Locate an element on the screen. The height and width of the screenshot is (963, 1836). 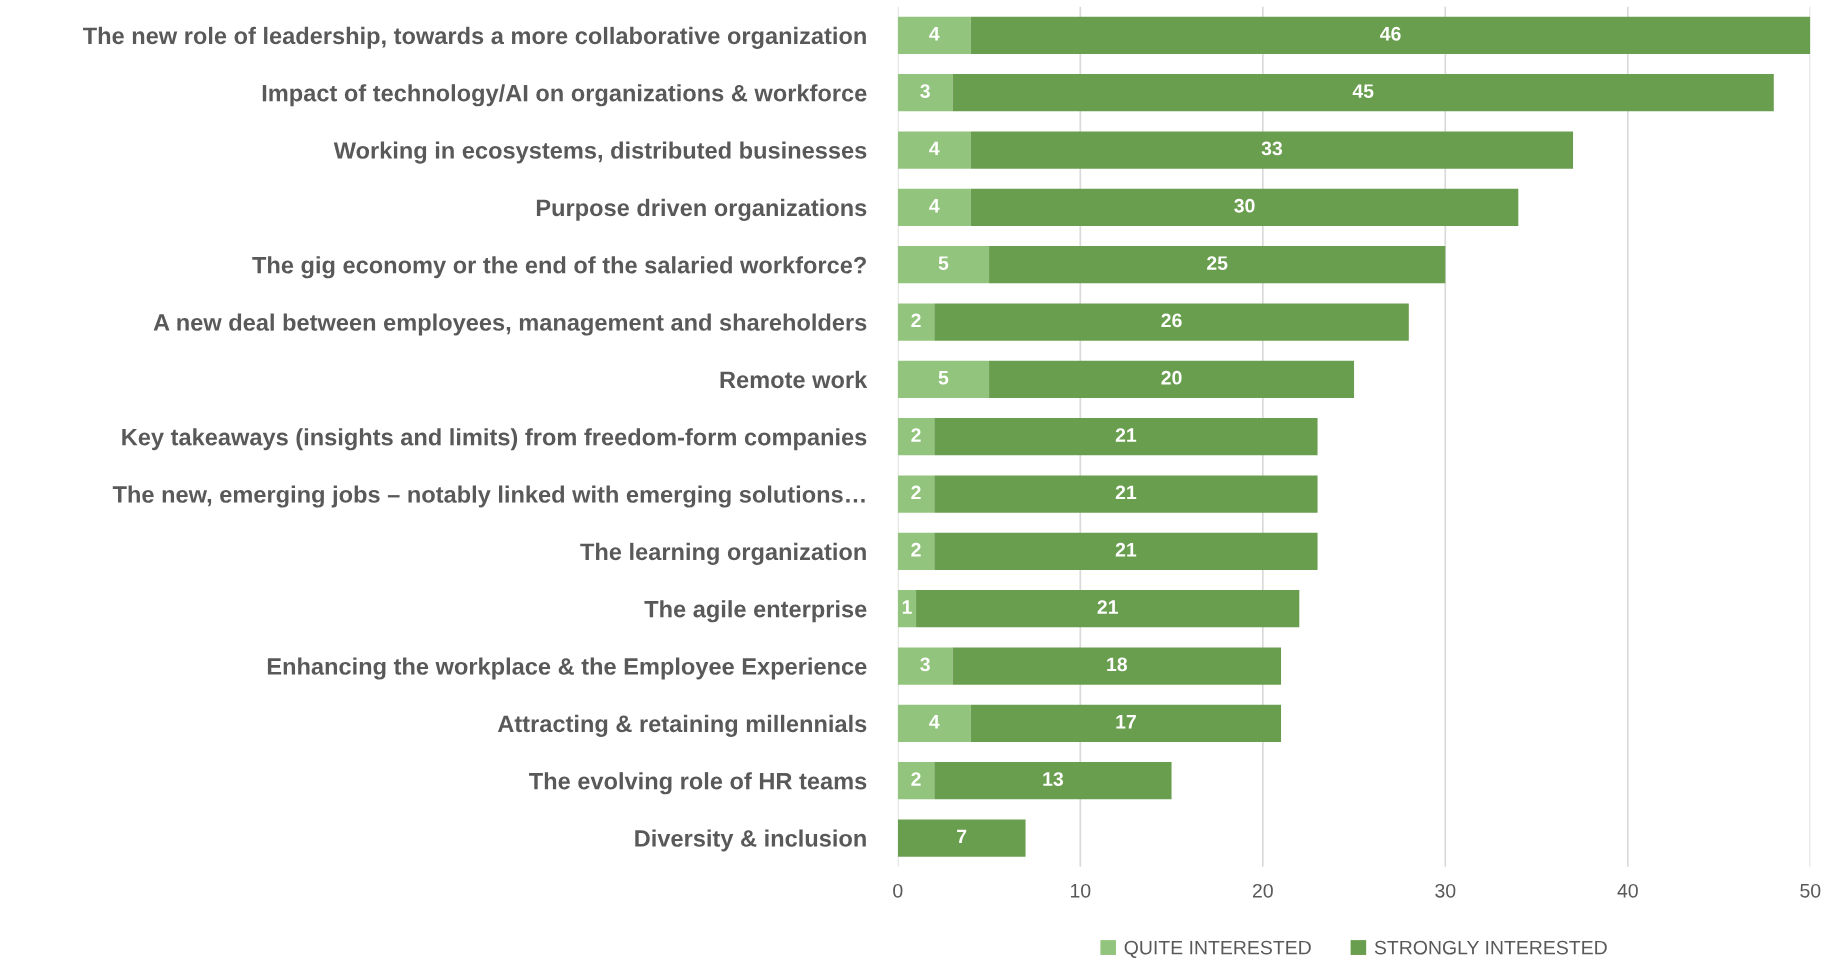
y-tick-label: Enhancing the workplace & the Employee Experience is located at coordinates (567, 668).